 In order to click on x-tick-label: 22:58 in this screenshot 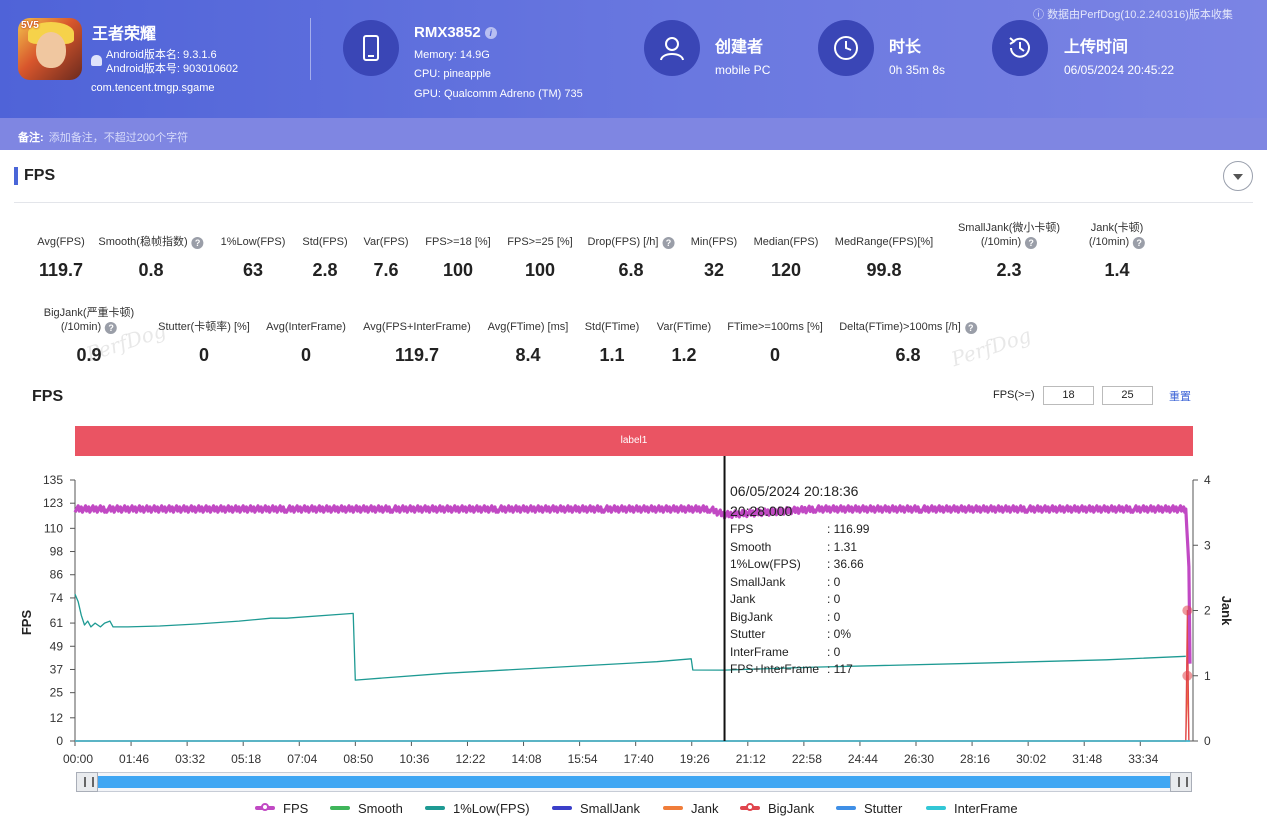, I will do `click(807, 759)`.